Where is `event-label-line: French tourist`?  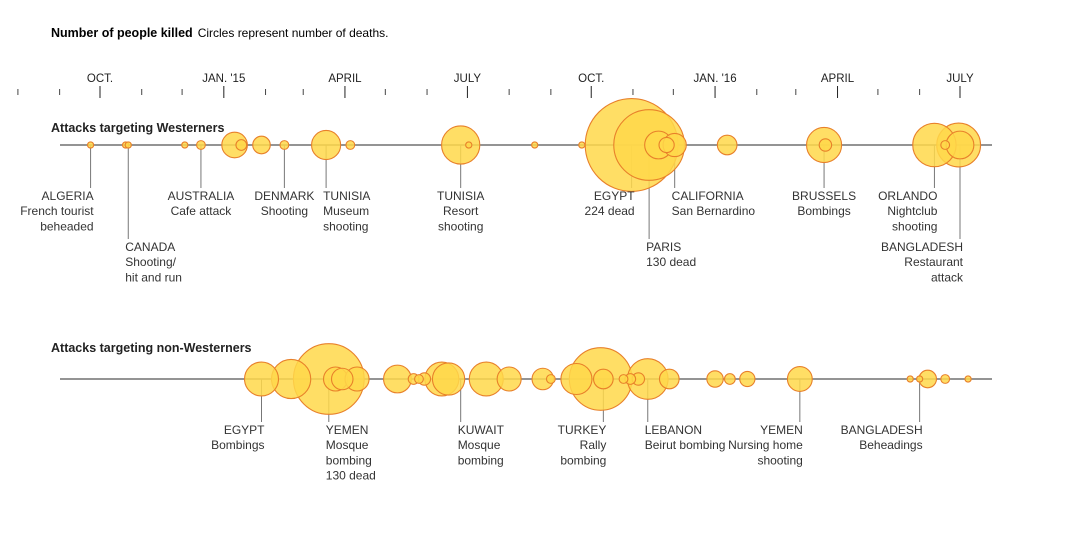
event-label-line: French tourist is located at coordinates (57, 211).